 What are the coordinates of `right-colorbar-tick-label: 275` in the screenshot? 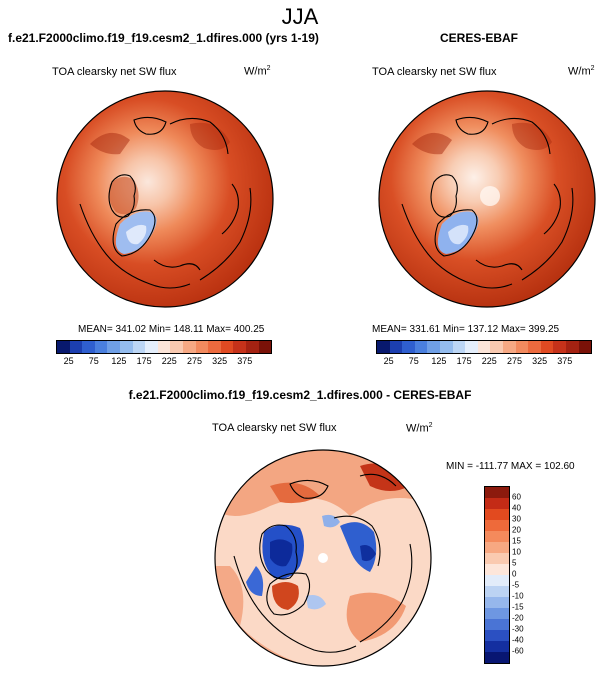 It's located at (514, 361).